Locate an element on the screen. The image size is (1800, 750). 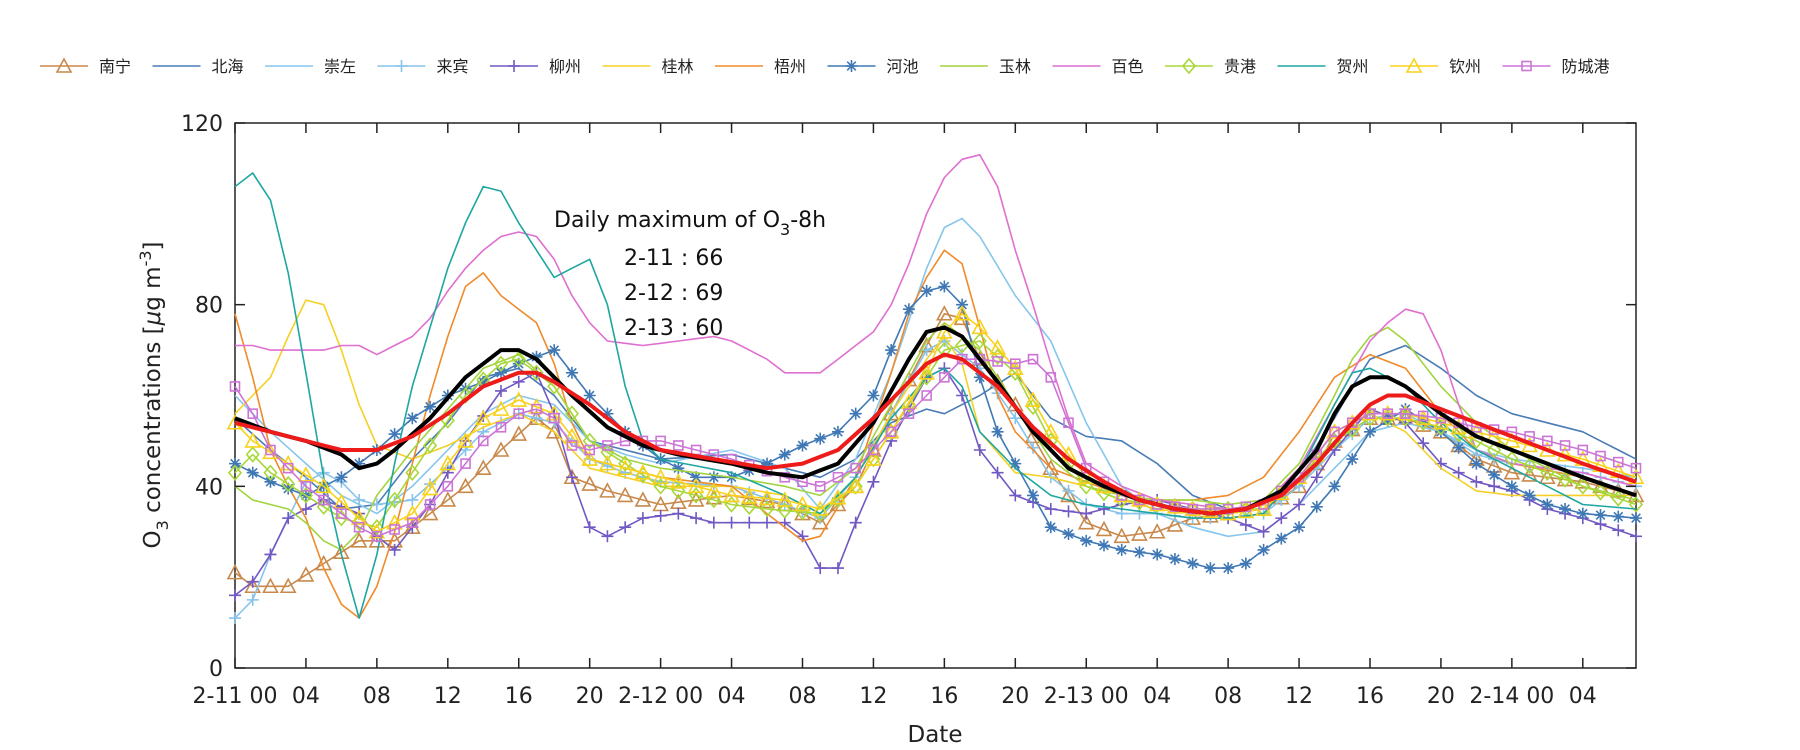
legend-label: 桂林 is located at coordinates (678, 66).